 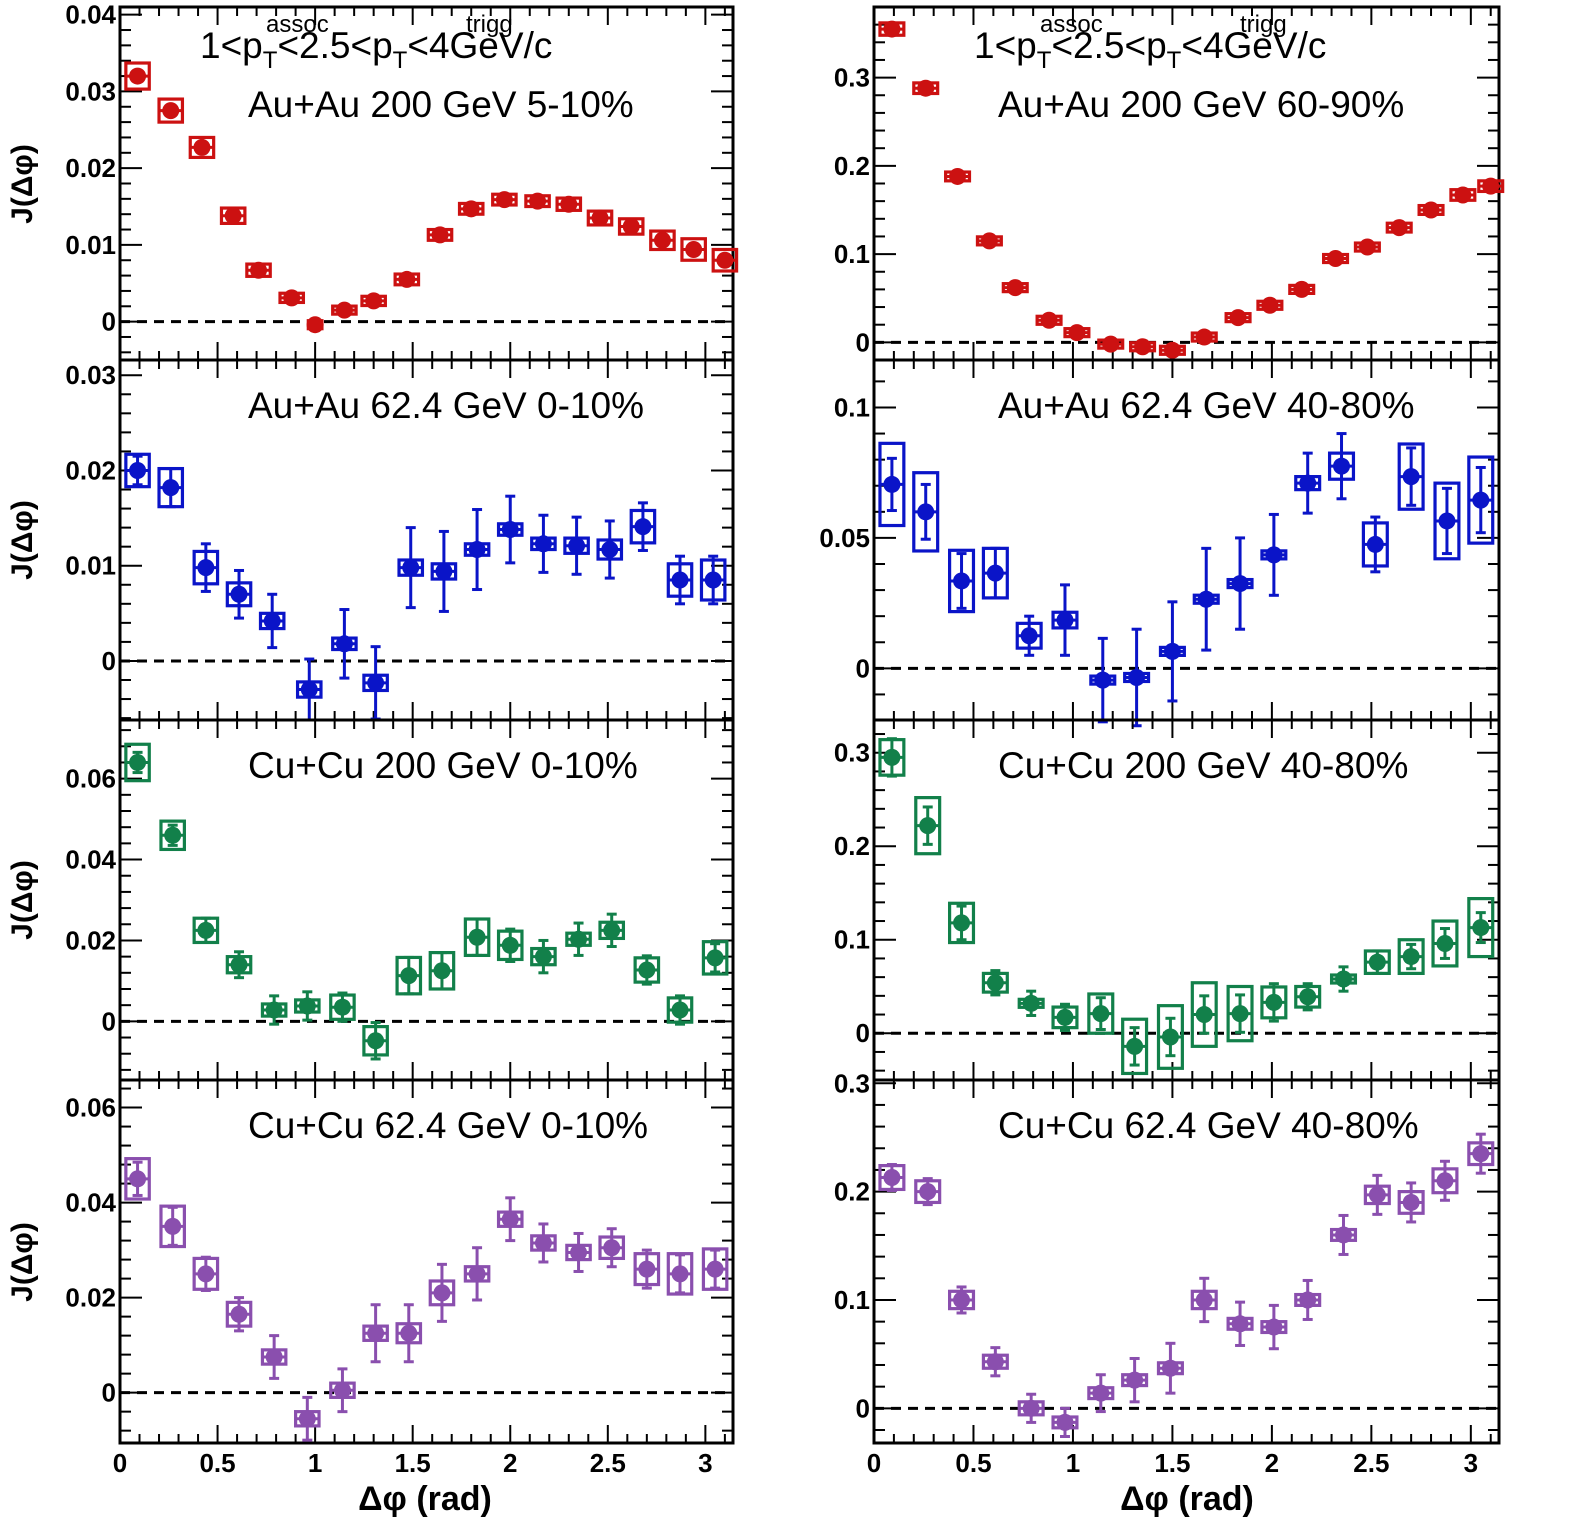 I want to click on panel-label: Cu+Cu 200 GeV 40-80%, so click(x=1203, y=765).